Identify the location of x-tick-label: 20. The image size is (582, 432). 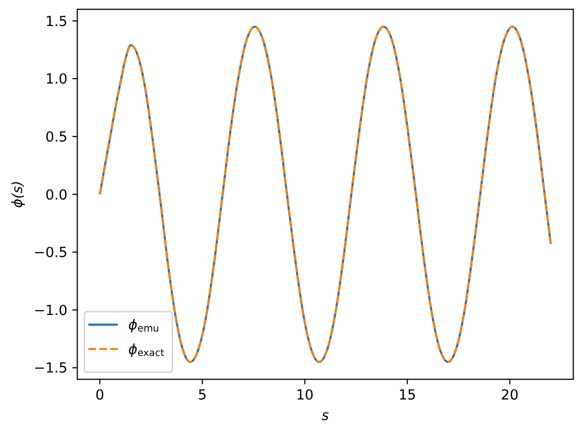
(509, 396).